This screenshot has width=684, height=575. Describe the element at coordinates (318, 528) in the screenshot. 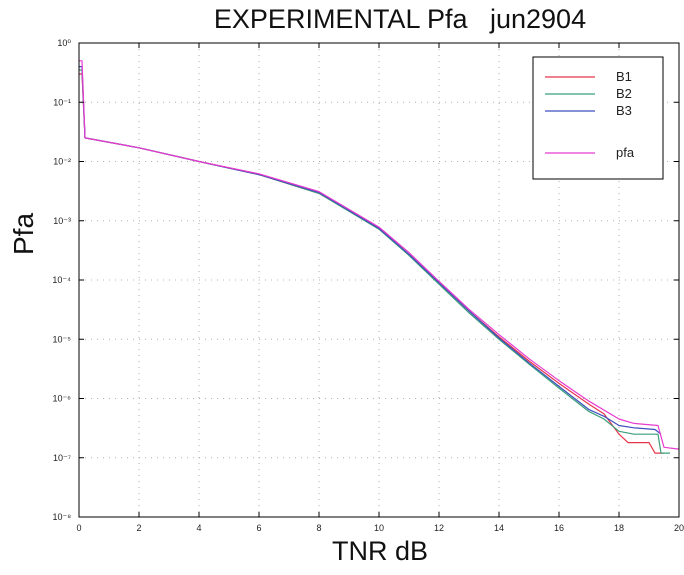

I see `x-tick-label: 8` at that location.